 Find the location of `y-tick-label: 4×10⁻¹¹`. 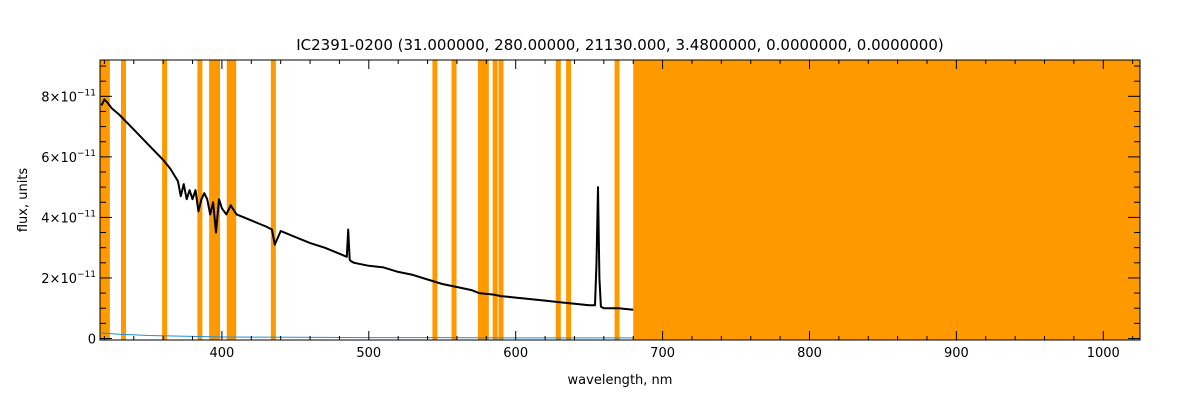

y-tick-label: 4×10⁻¹¹ is located at coordinates (68, 217).